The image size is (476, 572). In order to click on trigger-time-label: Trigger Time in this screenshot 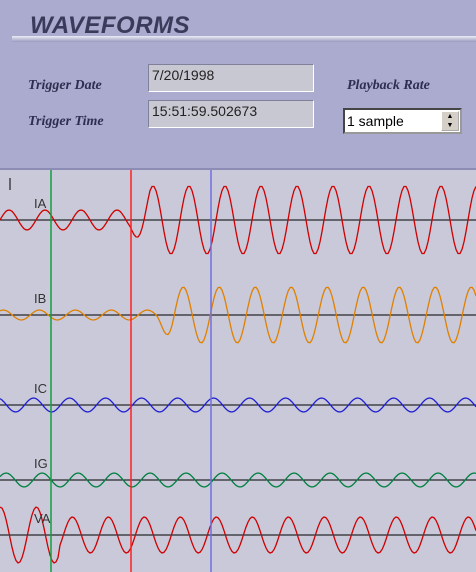, I will do `click(66, 121)`.